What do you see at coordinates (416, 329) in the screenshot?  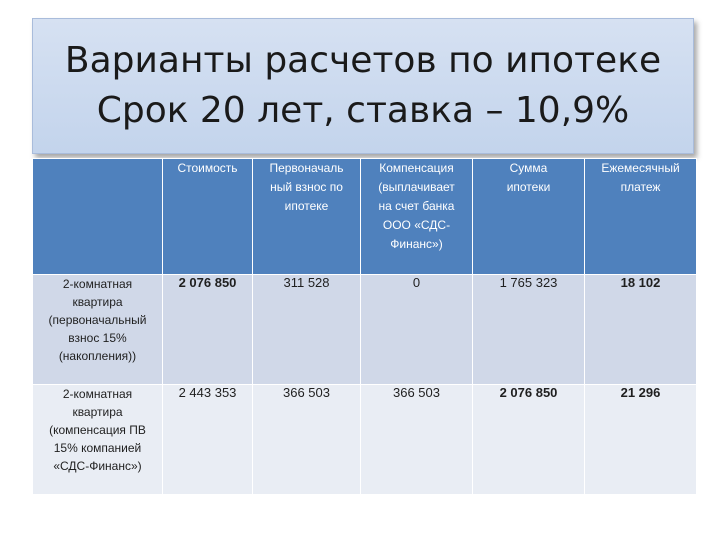 I see `compensation-value: 0` at bounding box center [416, 329].